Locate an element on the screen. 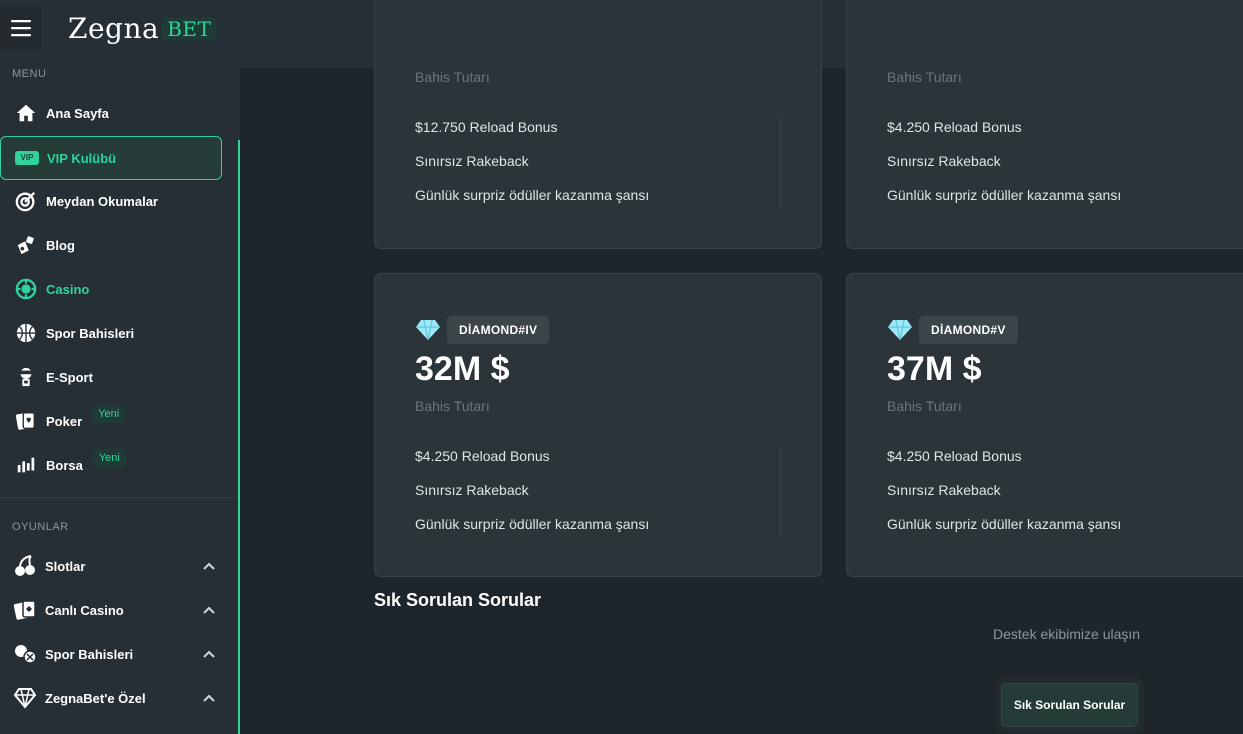 The height and width of the screenshot is (734, 1243). home-icon is located at coordinates (26, 113).